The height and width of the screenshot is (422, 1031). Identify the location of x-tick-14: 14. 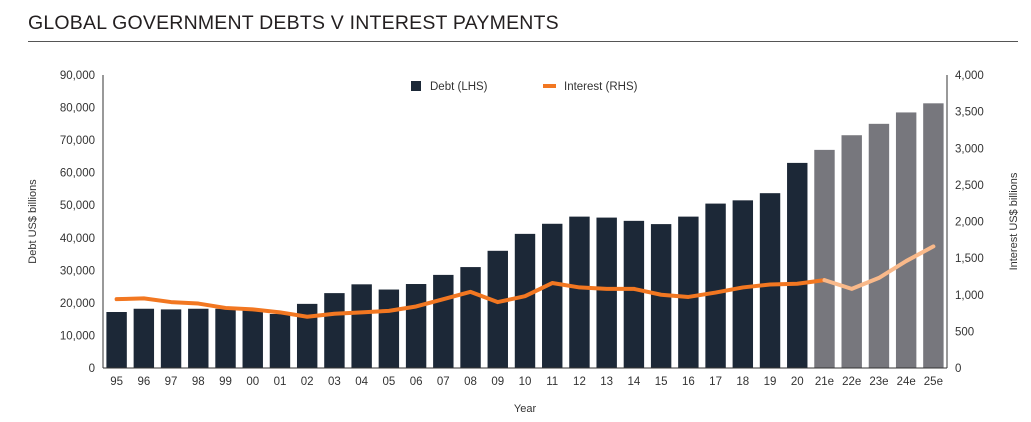
(634, 382).